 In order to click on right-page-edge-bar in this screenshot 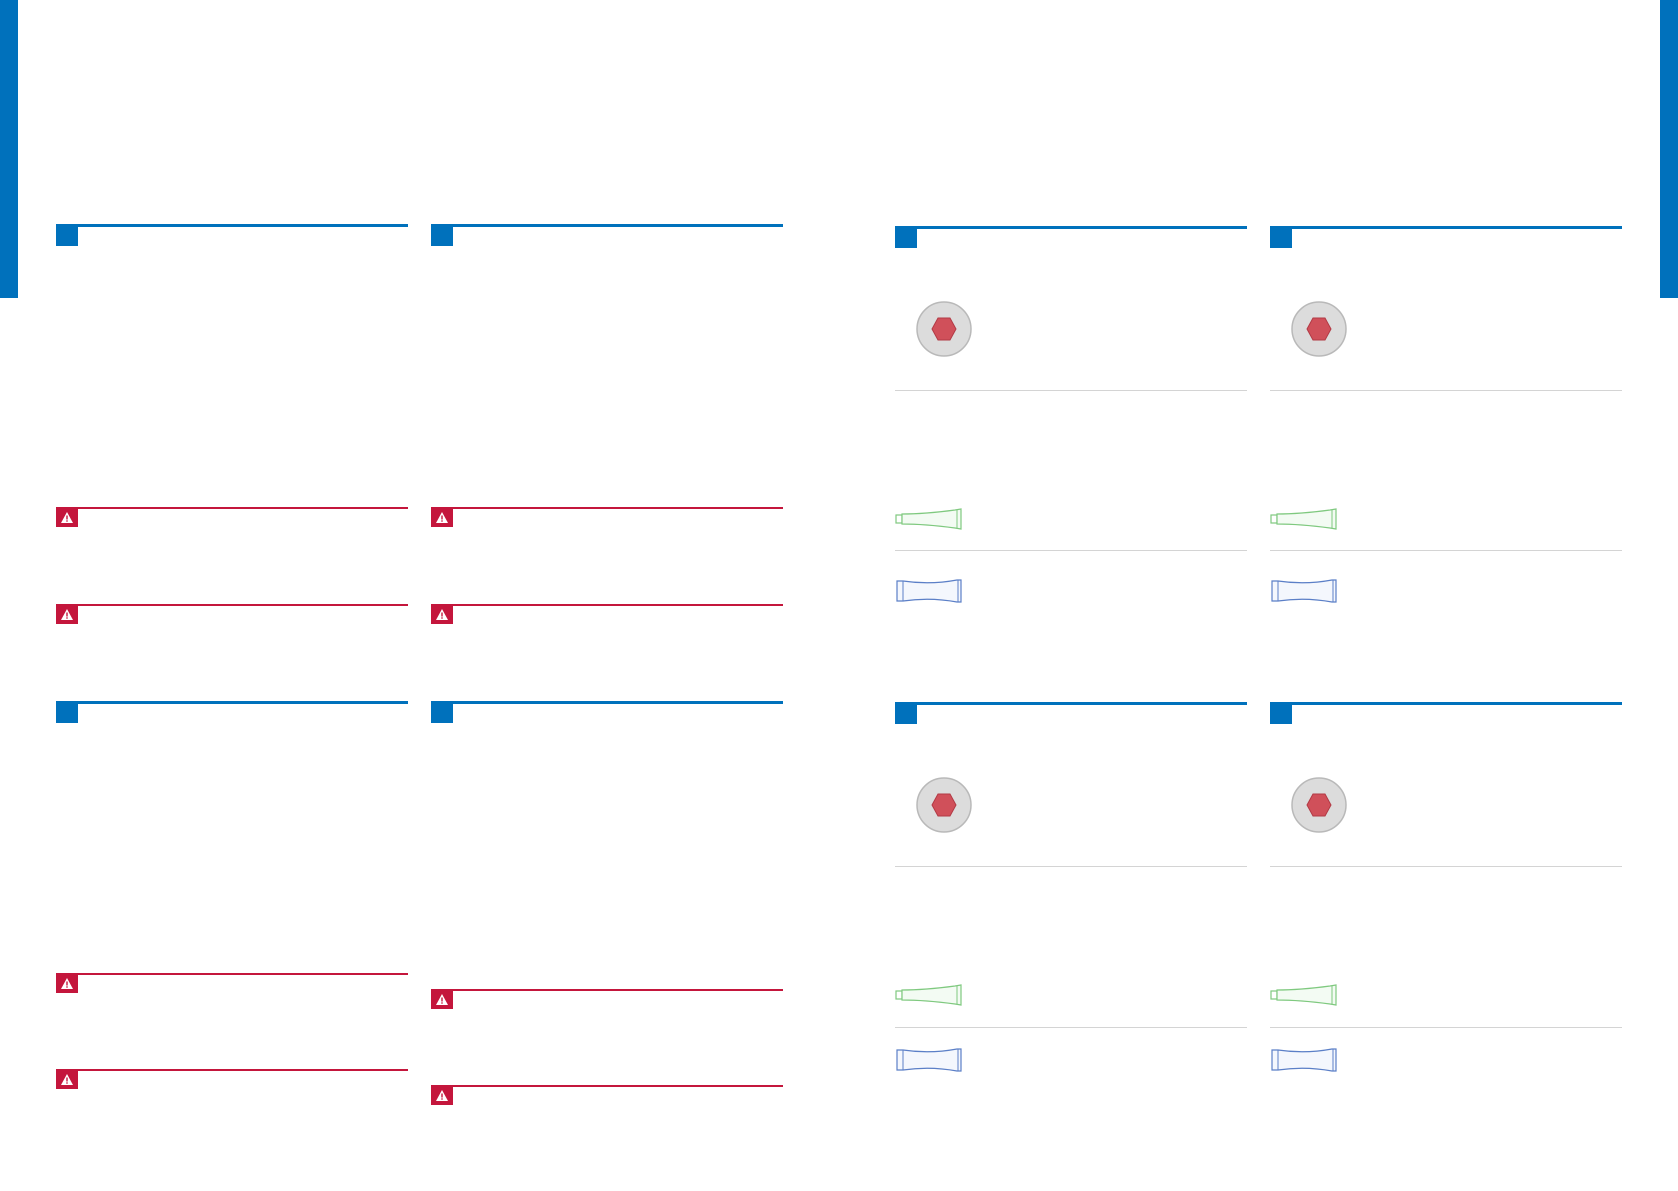, I will do `click(1669, 149)`.